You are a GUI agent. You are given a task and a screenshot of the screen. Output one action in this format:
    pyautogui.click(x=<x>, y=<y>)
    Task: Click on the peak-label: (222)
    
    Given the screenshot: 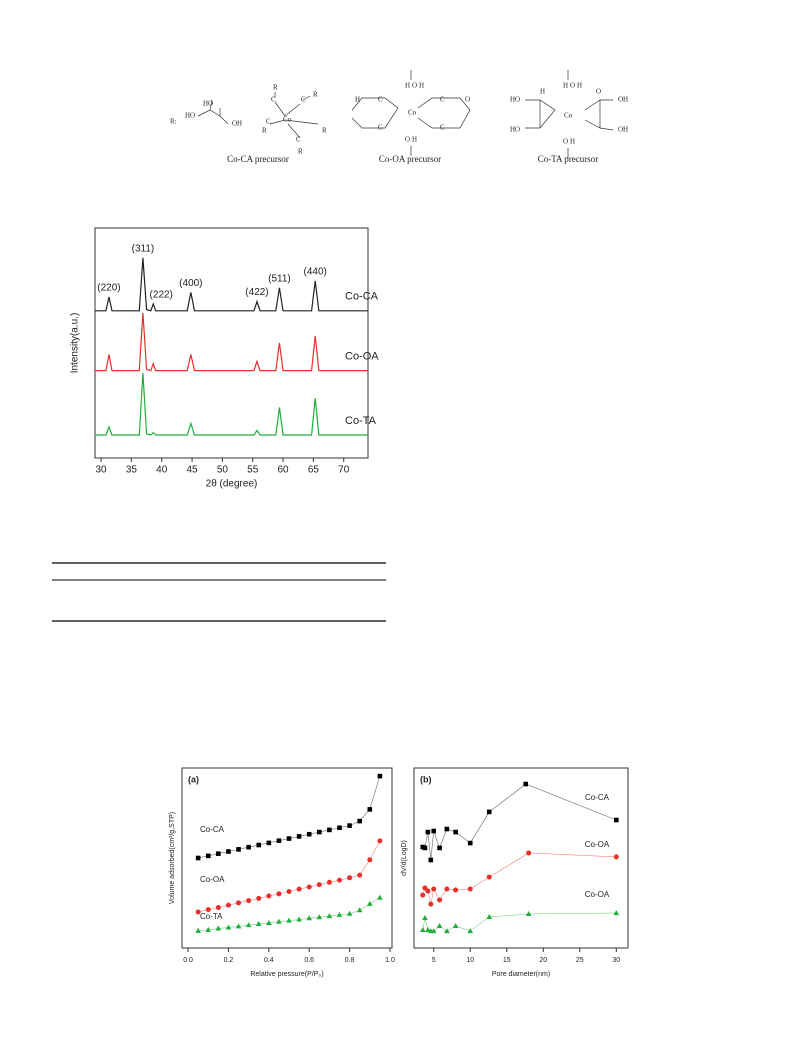 What is the action you would take?
    pyautogui.click(x=161, y=295)
    